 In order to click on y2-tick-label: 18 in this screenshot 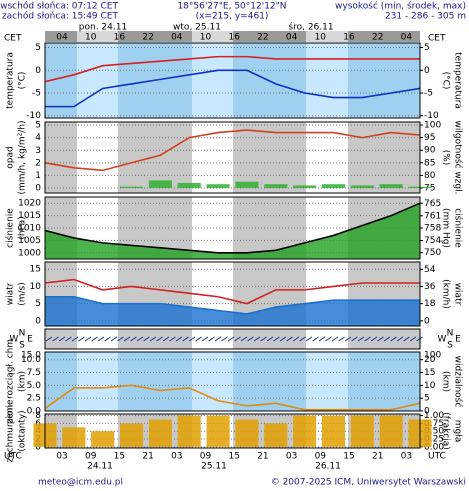, I will do `click(430, 304)`.